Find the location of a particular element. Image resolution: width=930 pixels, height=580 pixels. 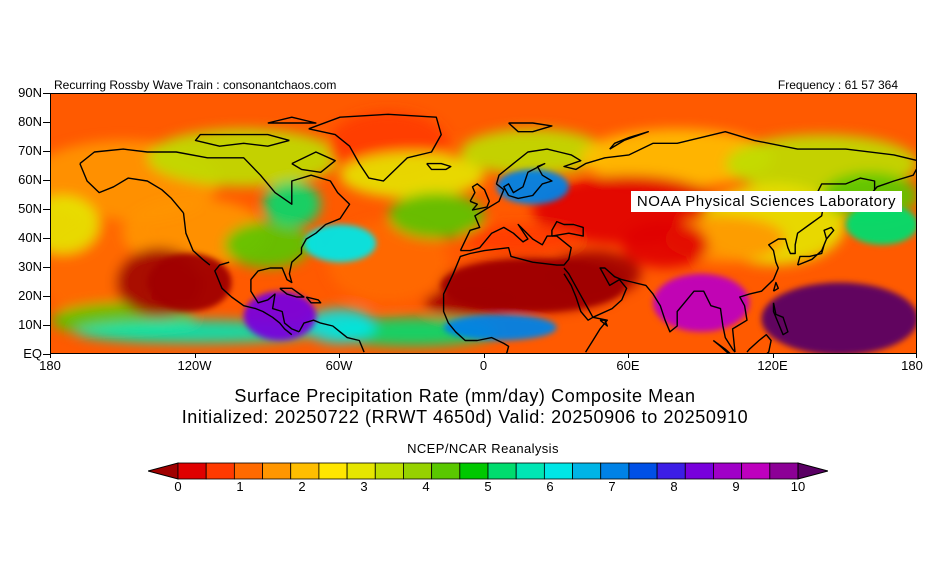

latitude-label: 60N is located at coordinates (30, 179).